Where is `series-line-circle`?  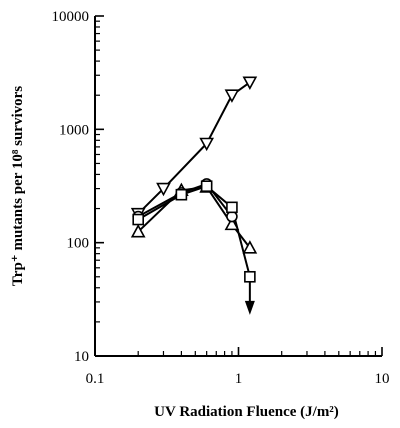 series-line-circle is located at coordinates (185, 200).